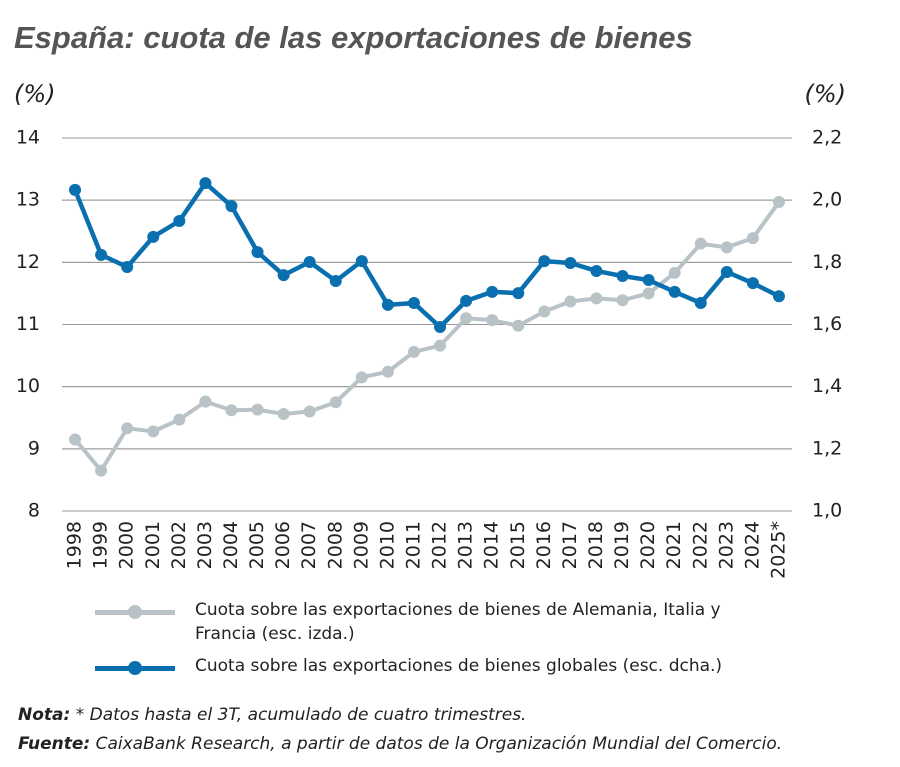 The width and height of the screenshot is (900, 767). Describe the element at coordinates (127, 545) in the screenshot. I see `x-tick-label: 2000` at that location.